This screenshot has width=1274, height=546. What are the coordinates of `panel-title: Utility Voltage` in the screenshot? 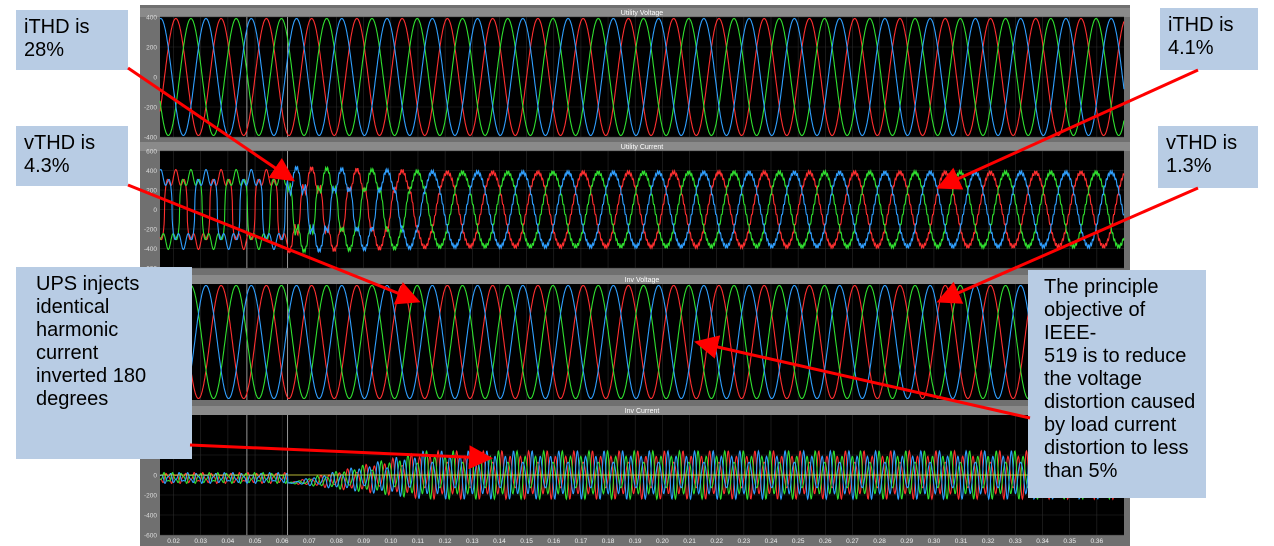 It's located at (642, 13).